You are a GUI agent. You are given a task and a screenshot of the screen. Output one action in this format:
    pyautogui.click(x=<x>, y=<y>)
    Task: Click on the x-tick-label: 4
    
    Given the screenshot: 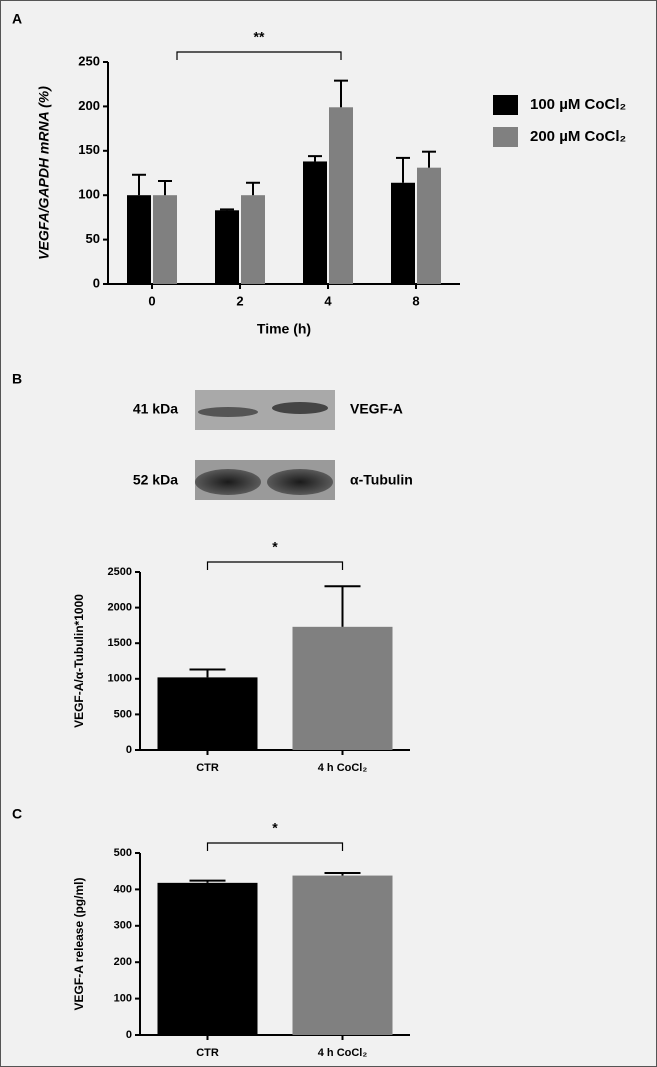 What is the action you would take?
    pyautogui.click(x=328, y=300)
    